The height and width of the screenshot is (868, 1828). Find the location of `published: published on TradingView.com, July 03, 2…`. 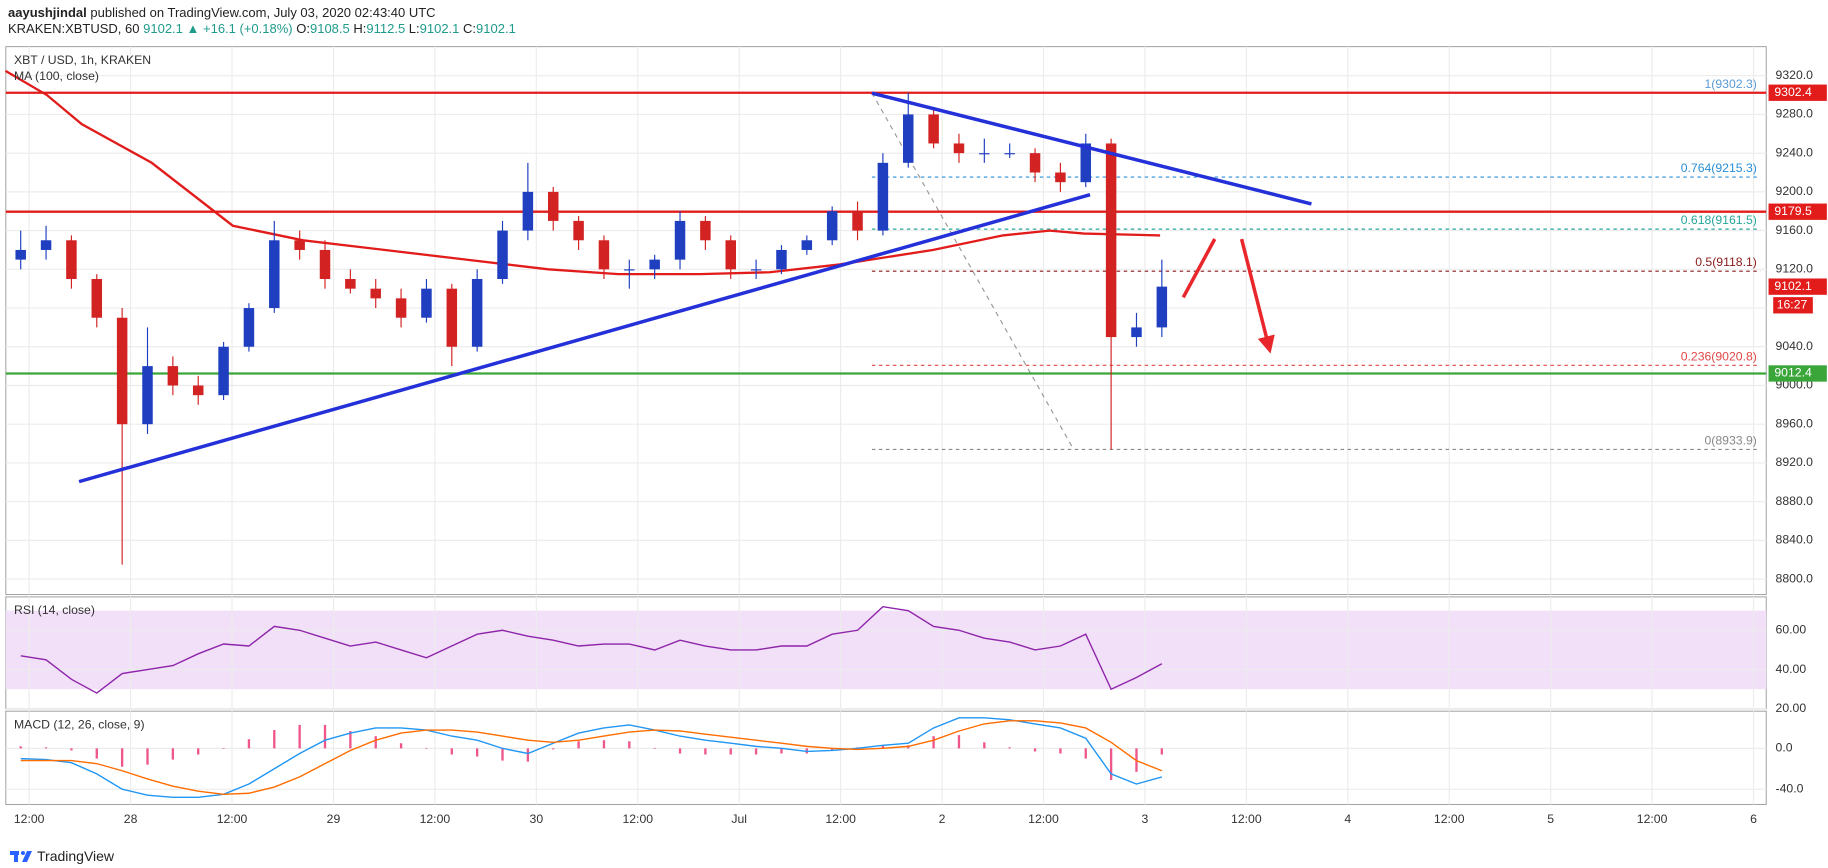

published: published on TradingView.com, July 03, 2… is located at coordinates (263, 12).